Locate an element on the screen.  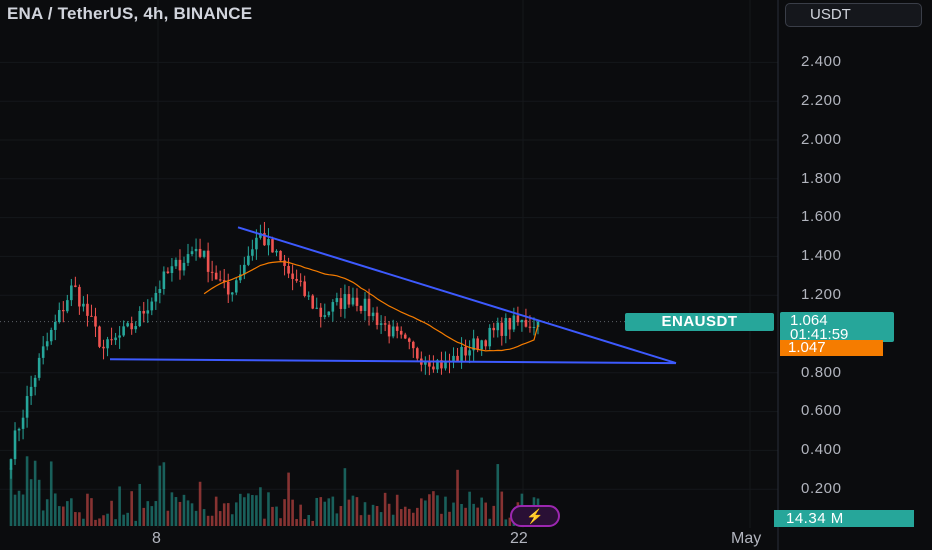
price-tick: 1.200 is located at coordinates (821, 294).